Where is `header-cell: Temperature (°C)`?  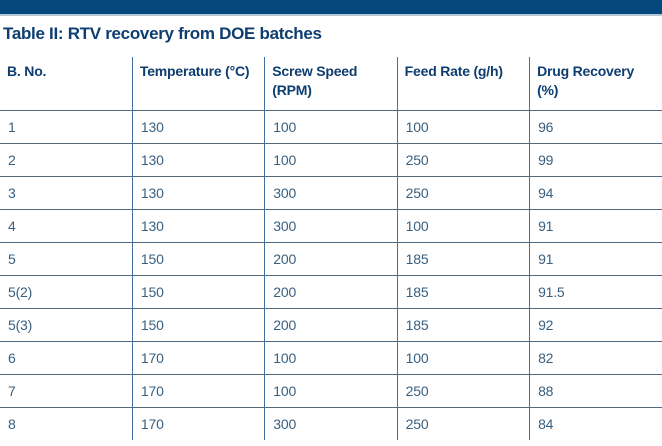 header-cell: Temperature (°C) is located at coordinates (198, 83).